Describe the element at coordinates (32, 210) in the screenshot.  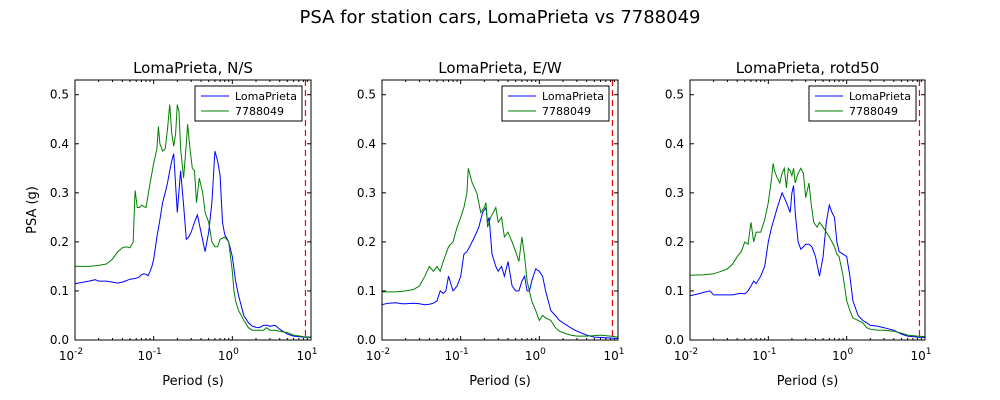
I see `y-axis-label: PSA (g)` at that location.